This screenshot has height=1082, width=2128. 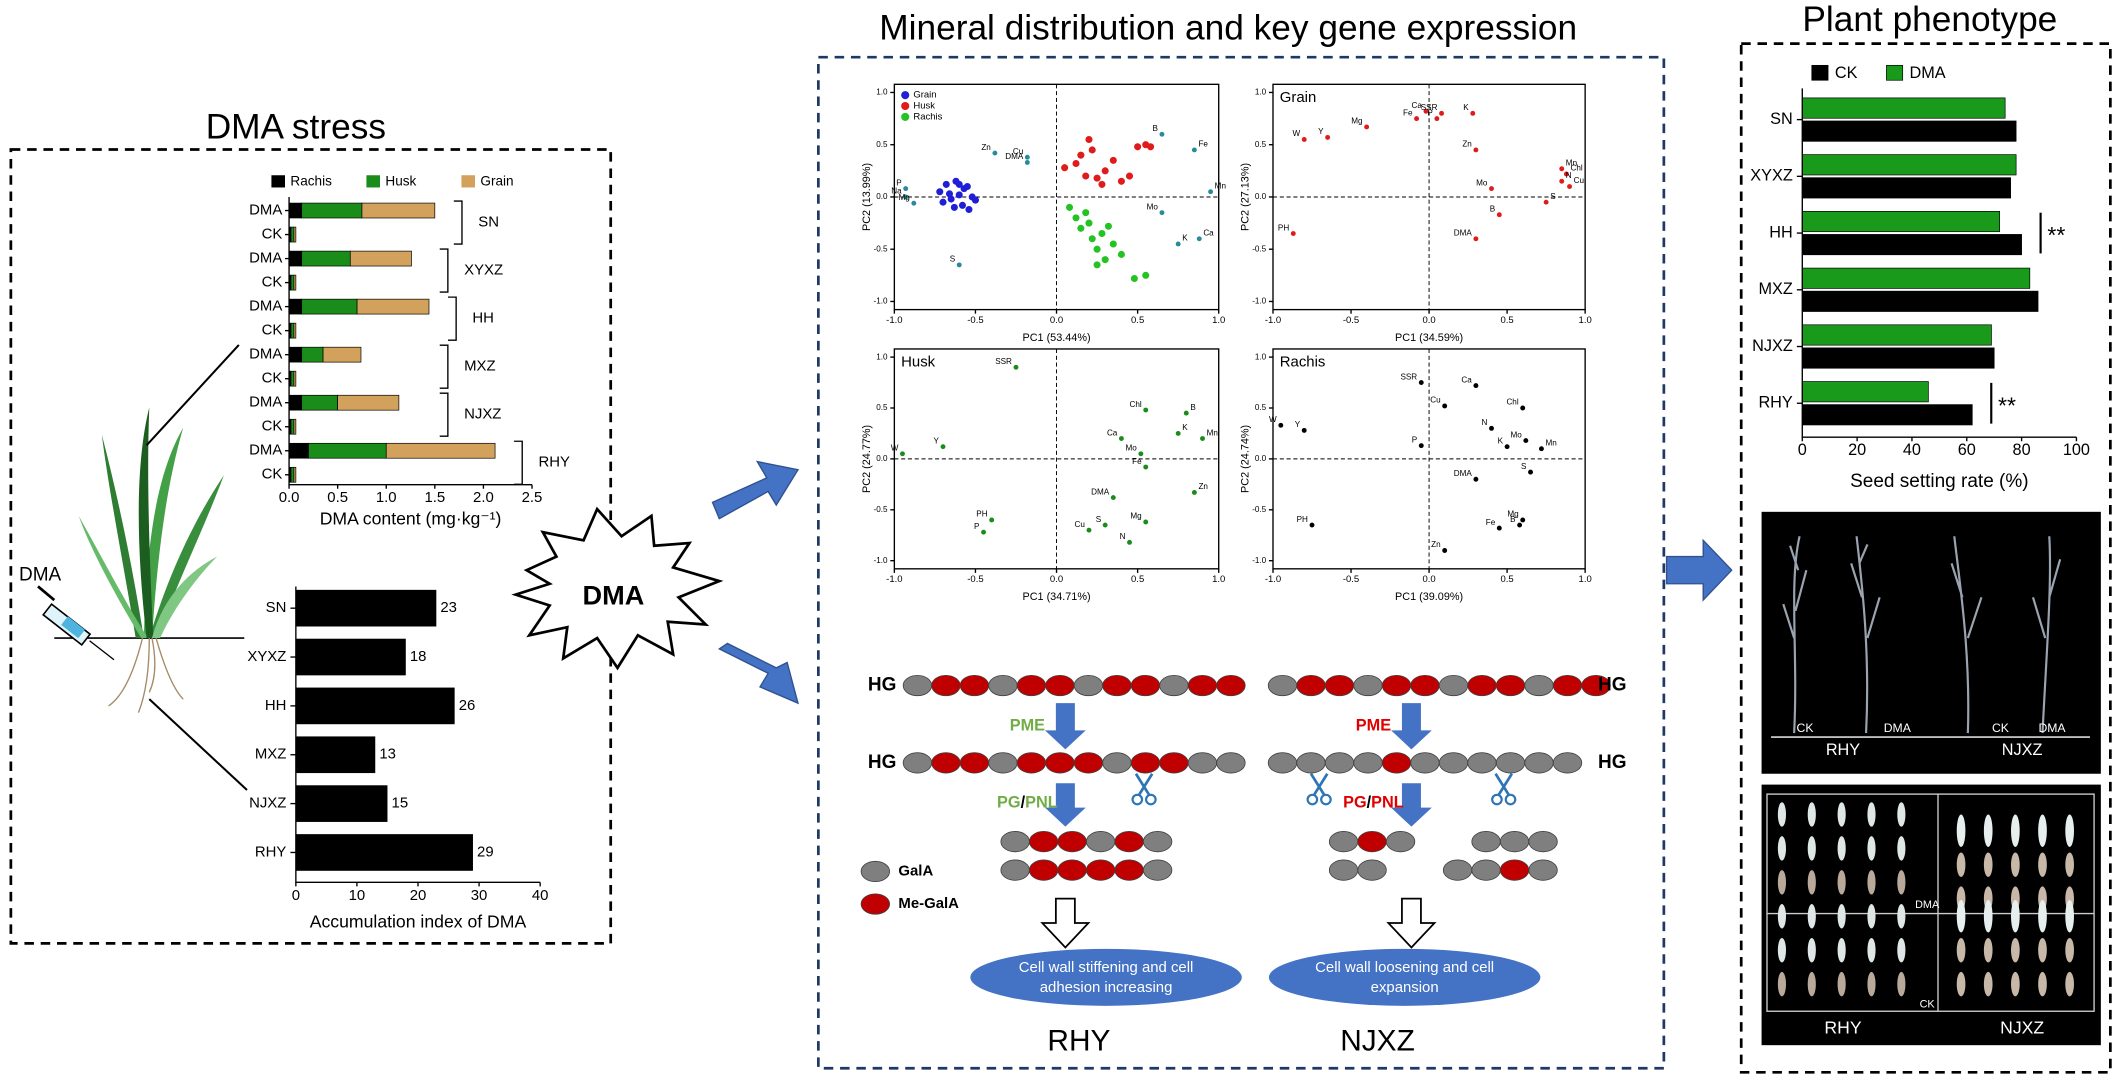 What do you see at coordinates (1106, 967) in the screenshot?
I see `outcome-text: Cell wall stiffening and cell` at bounding box center [1106, 967].